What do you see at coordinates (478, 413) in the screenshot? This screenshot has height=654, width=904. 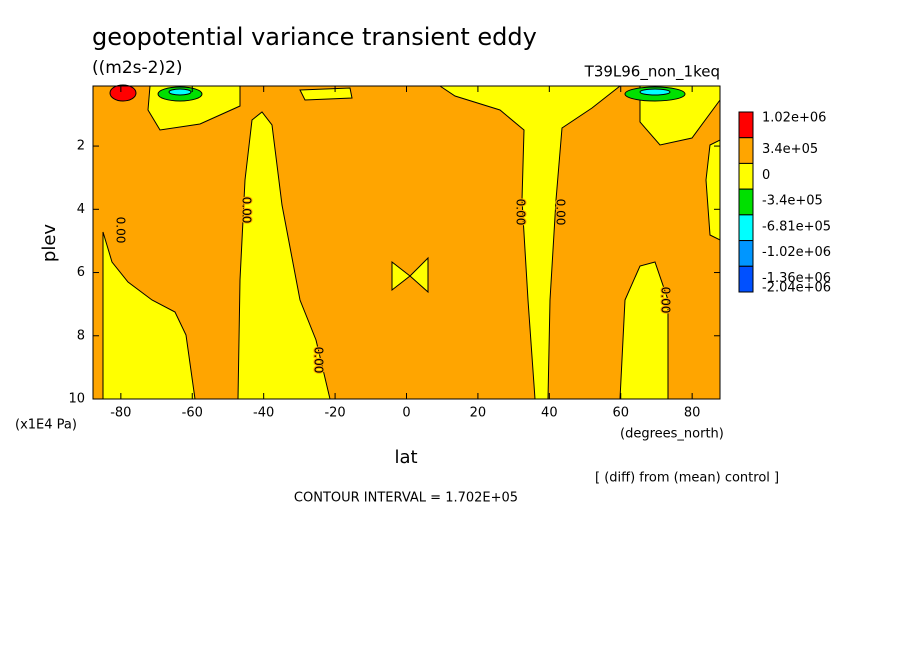 I see `x-tick-label: 20` at bounding box center [478, 413].